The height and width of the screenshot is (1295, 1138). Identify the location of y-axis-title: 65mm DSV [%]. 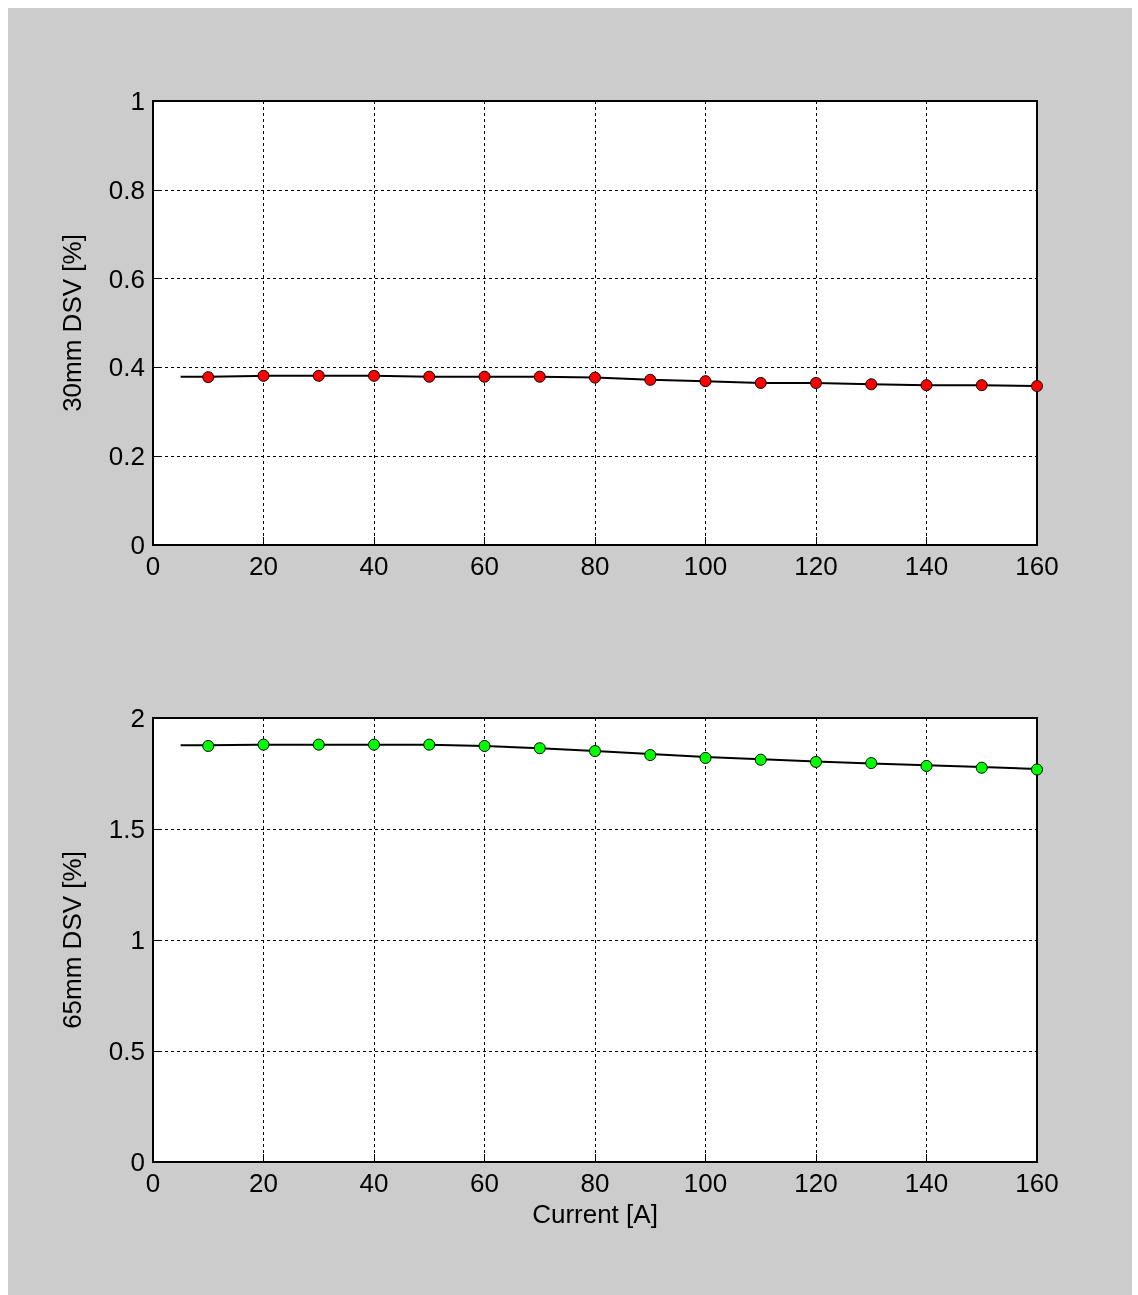
(72, 940).